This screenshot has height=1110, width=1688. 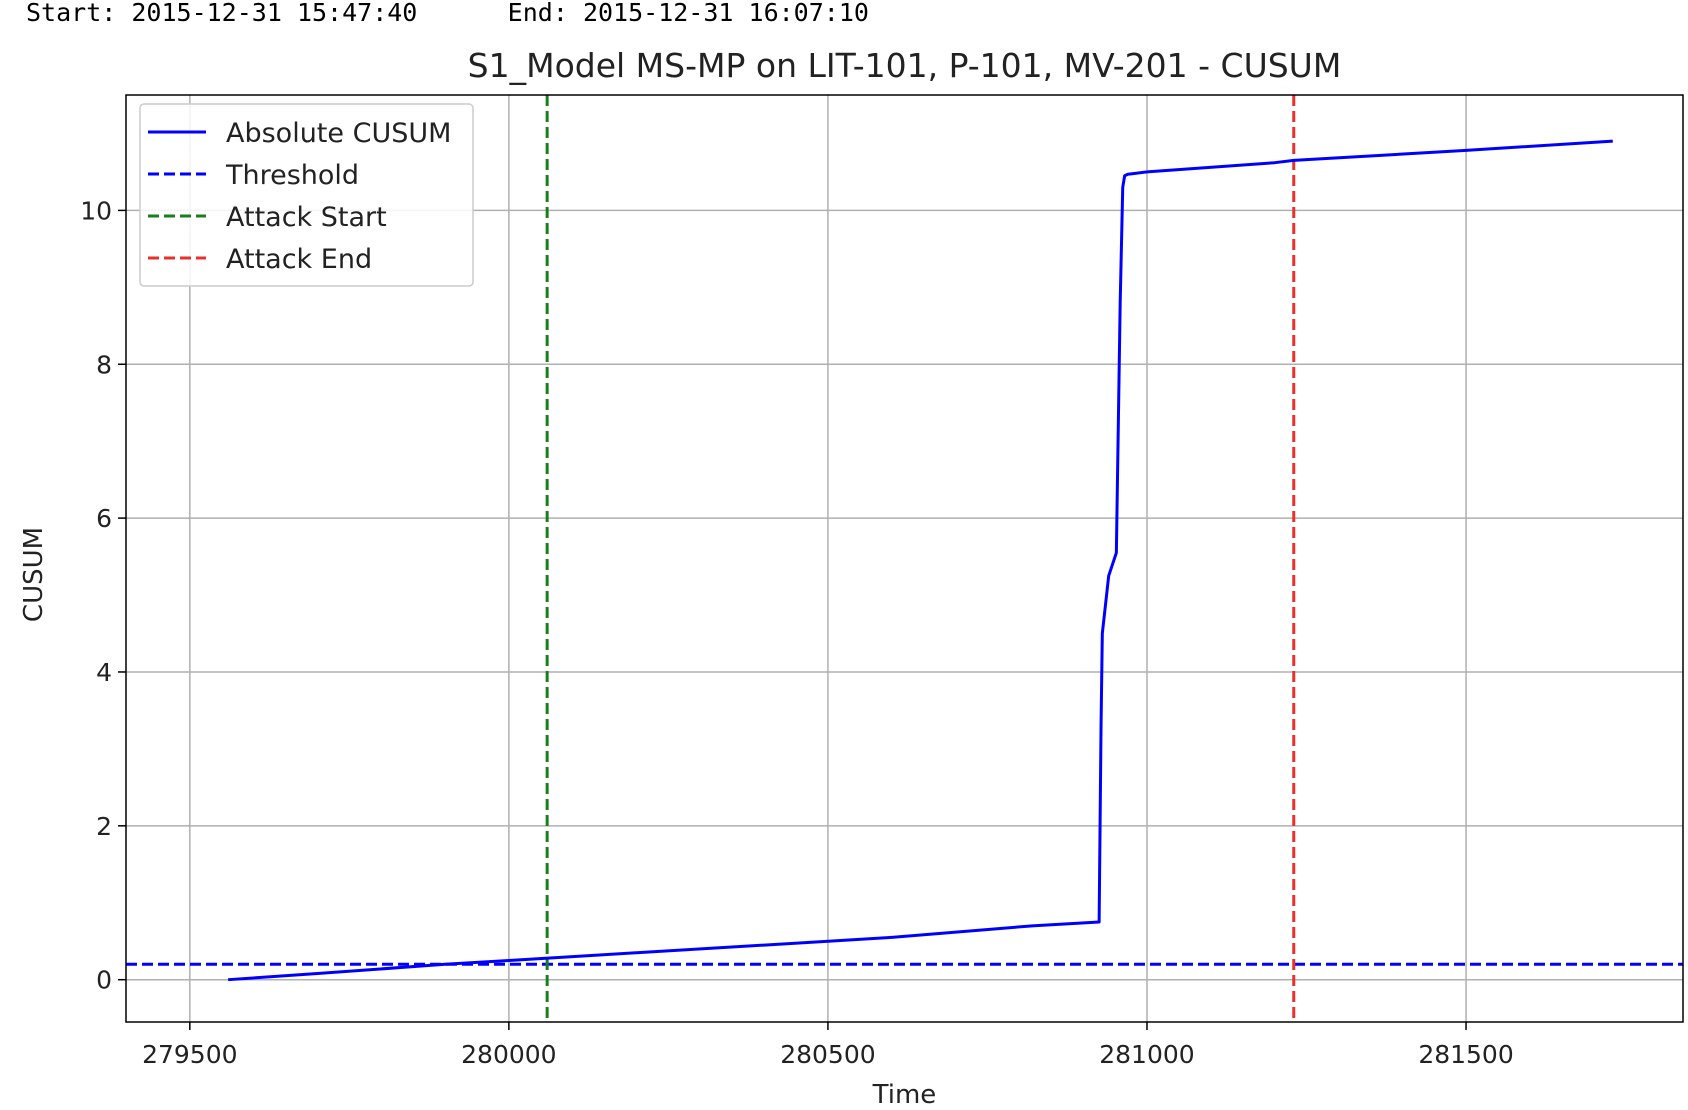 What do you see at coordinates (104, 826) in the screenshot?
I see `y-tick-label: 2` at bounding box center [104, 826].